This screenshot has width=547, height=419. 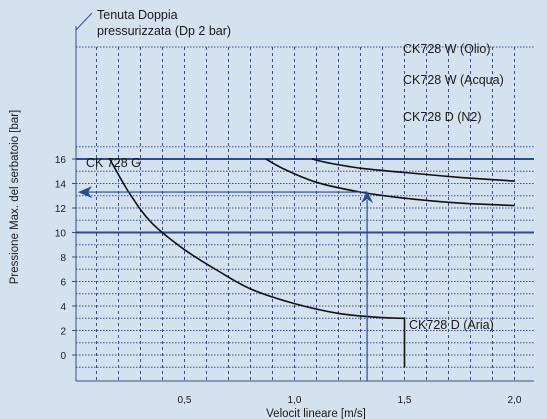 I want to click on arrowhead-left, so click(x=85, y=192).